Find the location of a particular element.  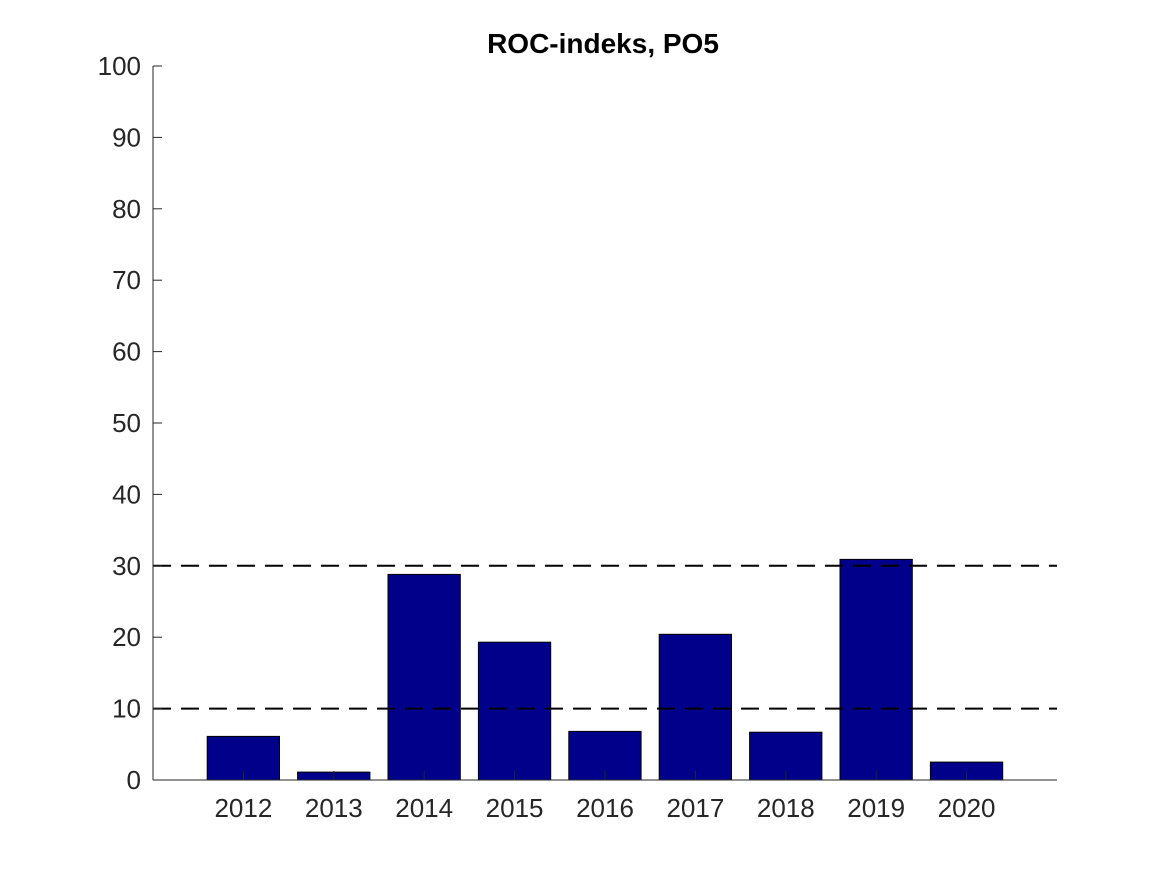

bar-2017 is located at coordinates (695, 707).